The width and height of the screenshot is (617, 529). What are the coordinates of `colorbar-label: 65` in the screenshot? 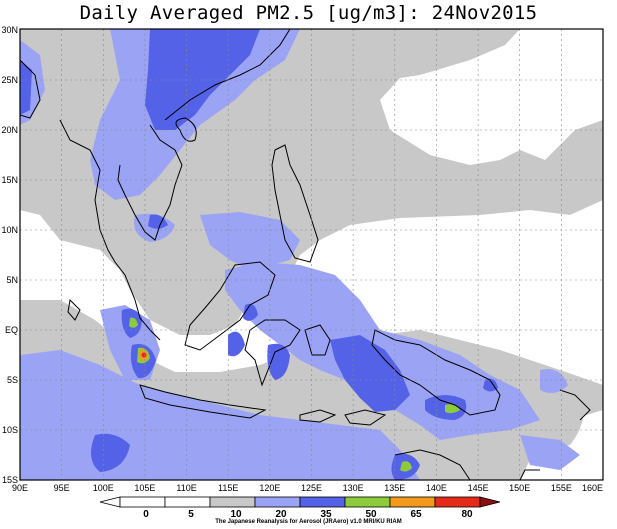 It's located at (416, 514).